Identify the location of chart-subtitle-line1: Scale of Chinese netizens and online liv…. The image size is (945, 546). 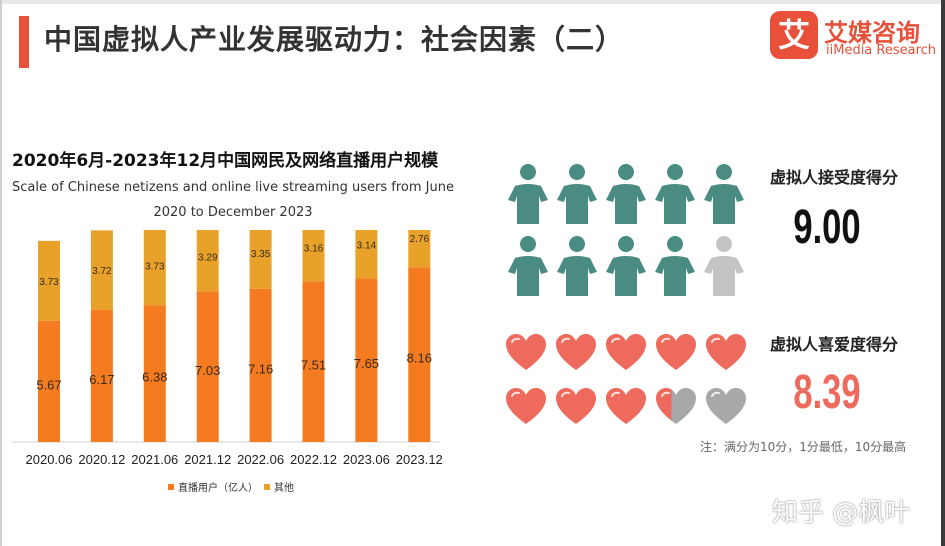
(233, 187).